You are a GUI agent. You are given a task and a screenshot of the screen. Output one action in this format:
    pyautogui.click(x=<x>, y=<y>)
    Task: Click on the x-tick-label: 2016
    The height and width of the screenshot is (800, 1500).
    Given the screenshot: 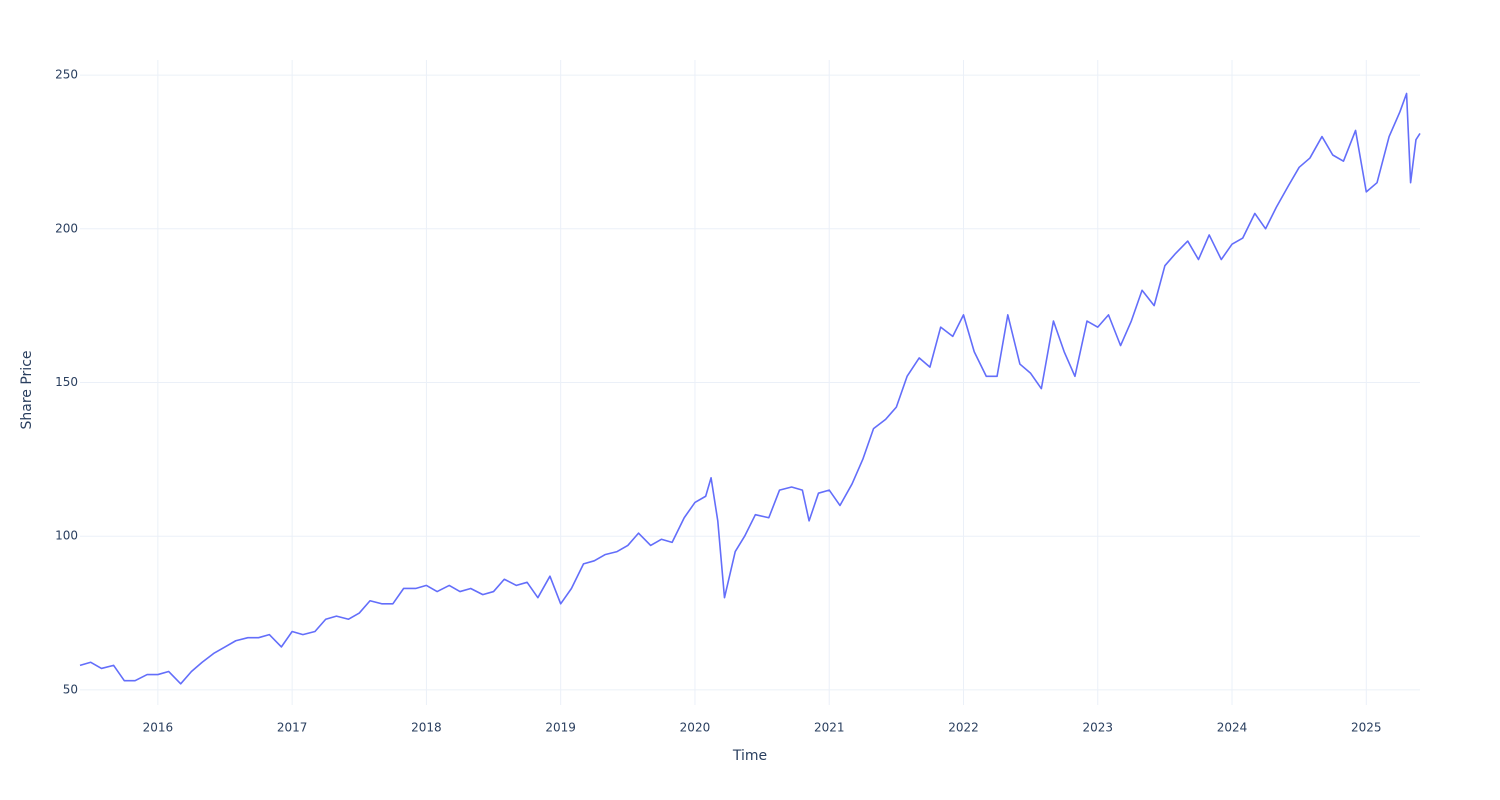 What is the action you would take?
    pyautogui.click(x=158, y=728)
    